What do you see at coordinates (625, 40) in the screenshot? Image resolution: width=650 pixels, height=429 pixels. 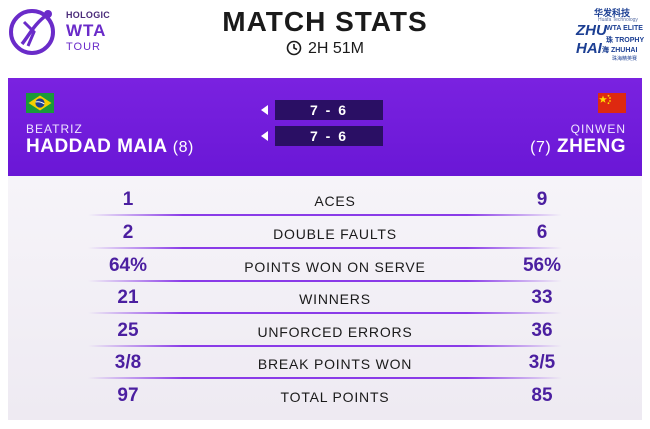 I see `logo-r2: 珠 TROPHY` at bounding box center [625, 40].